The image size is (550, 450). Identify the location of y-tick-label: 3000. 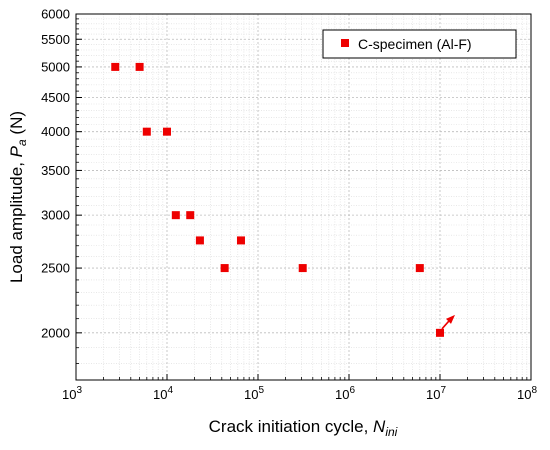
(55, 215).